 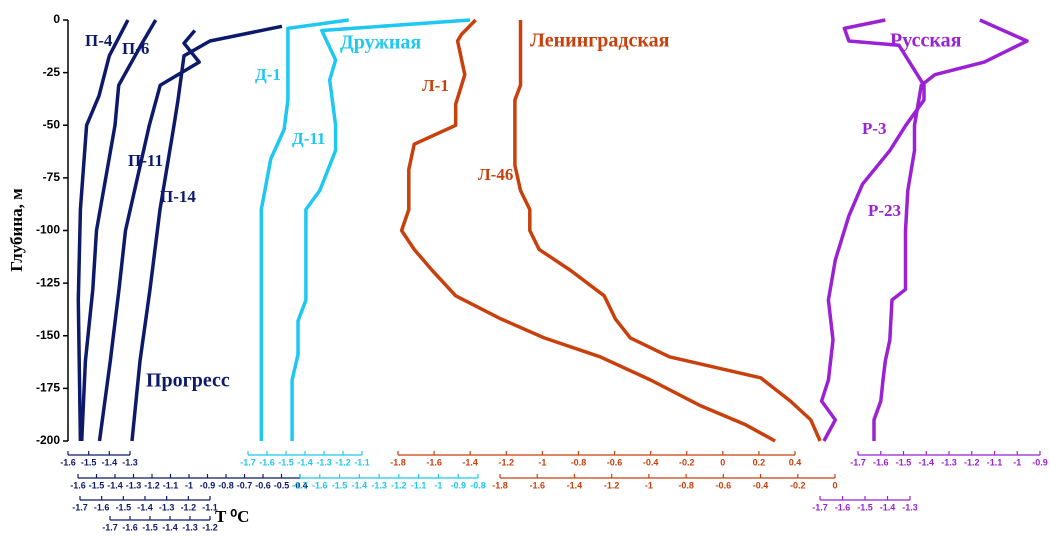 What do you see at coordinates (99, 40) in the screenshot?
I see `series-label: П-4` at bounding box center [99, 40].